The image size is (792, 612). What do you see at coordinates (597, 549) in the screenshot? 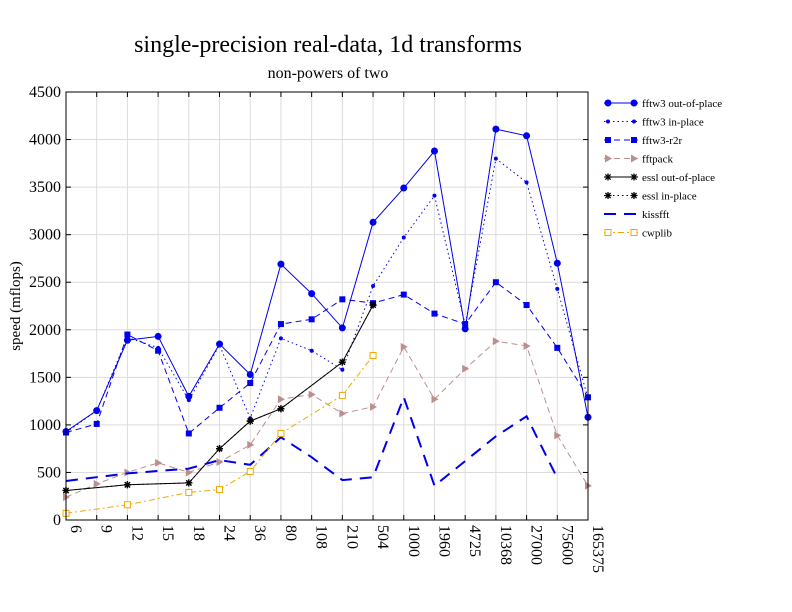
I see `x-tick-label: 165375` at bounding box center [597, 549].